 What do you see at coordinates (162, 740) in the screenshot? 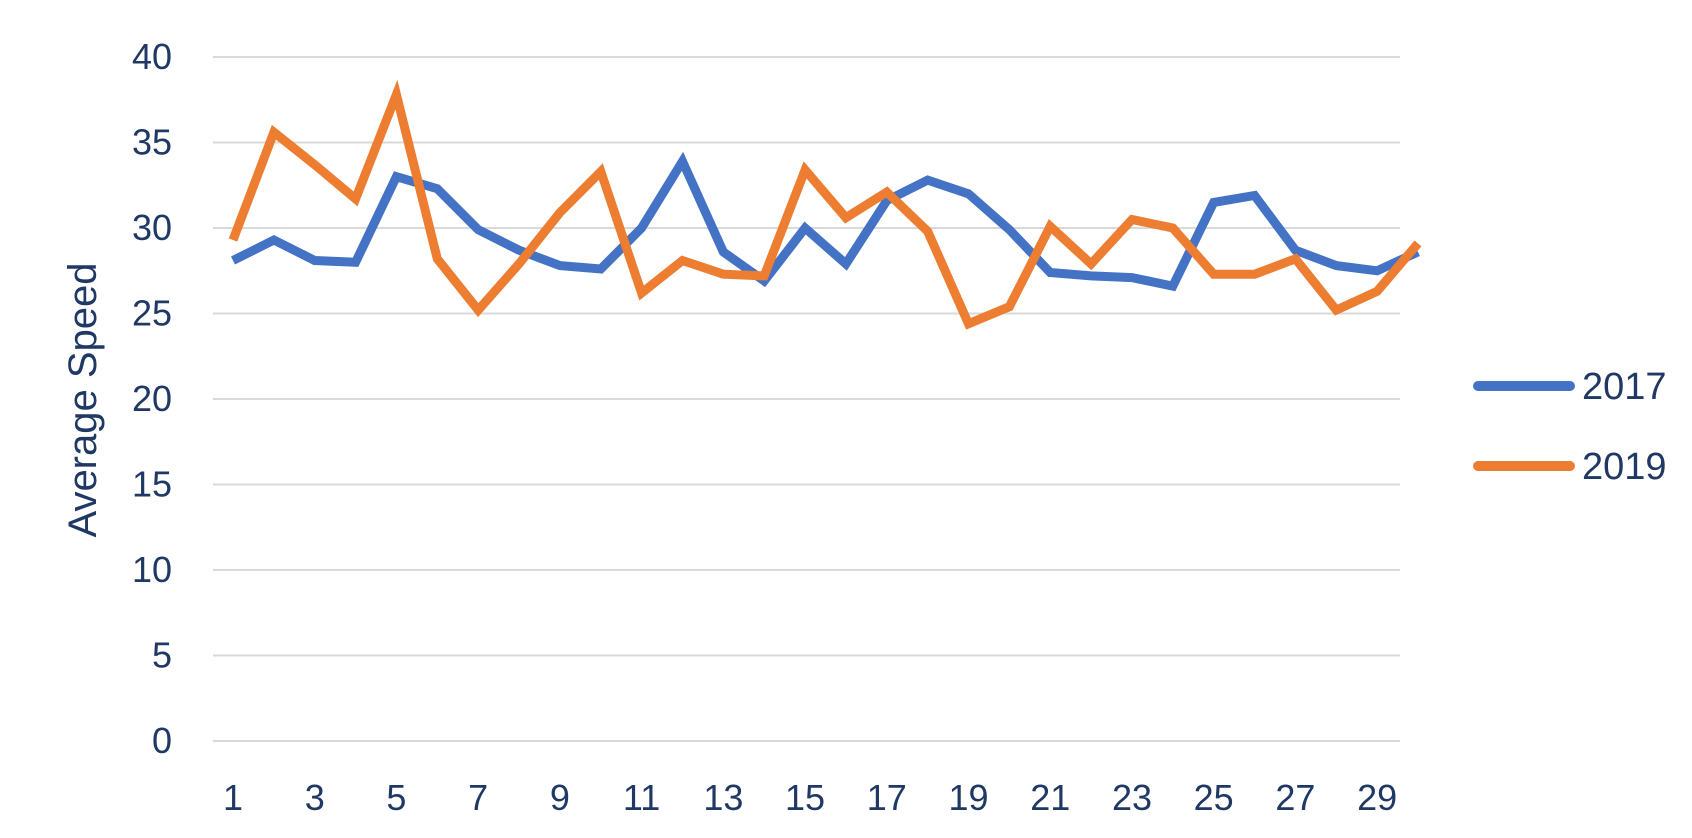
I see `y-tick-label: 0` at bounding box center [162, 740].